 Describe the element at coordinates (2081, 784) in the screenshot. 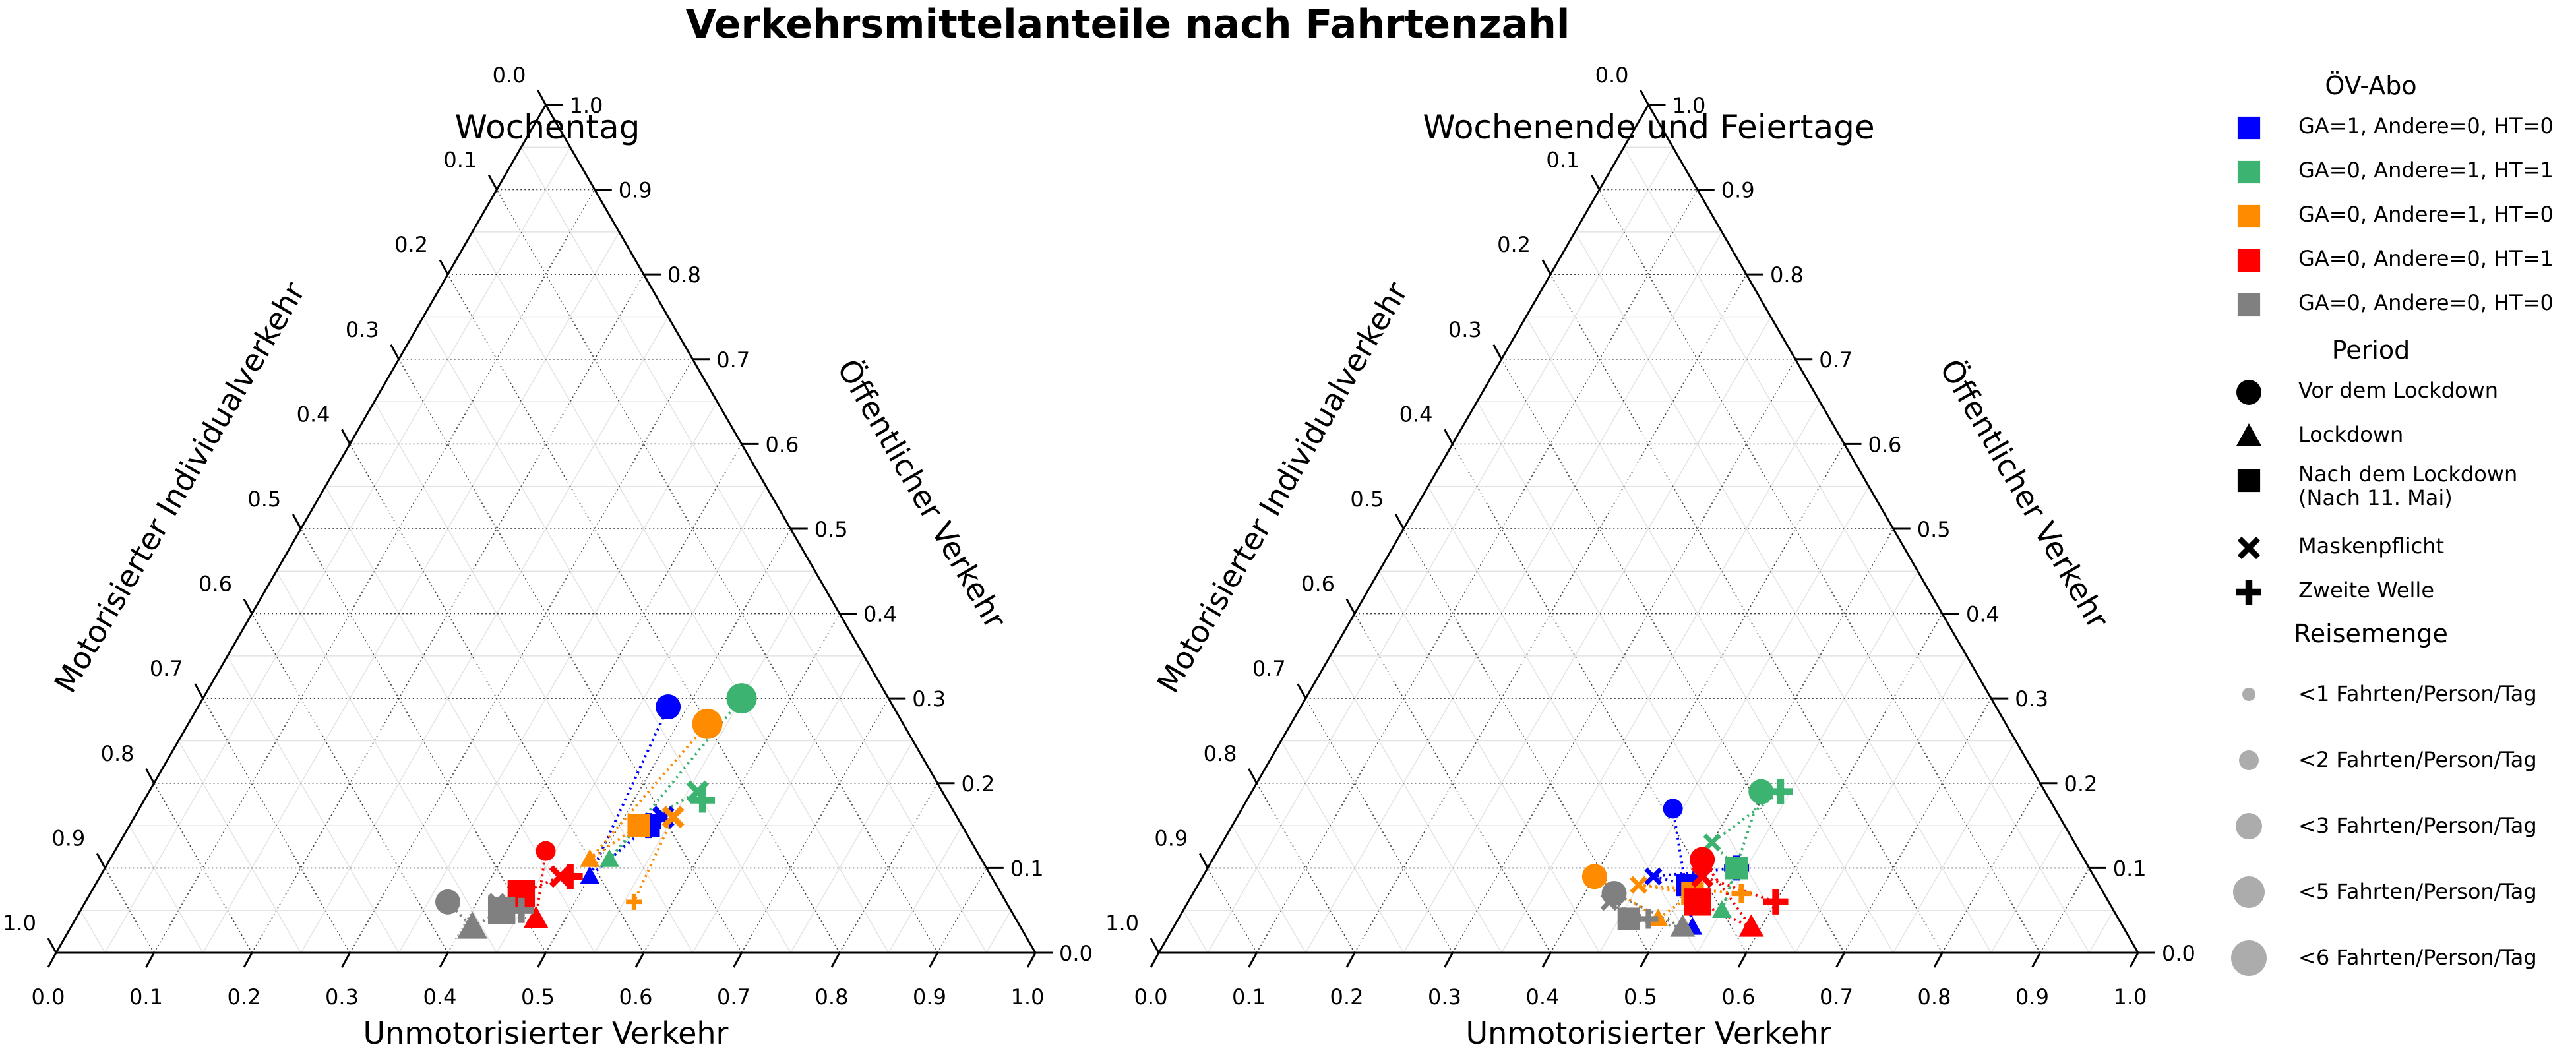

I see `tick-label-right: 0.2` at that location.